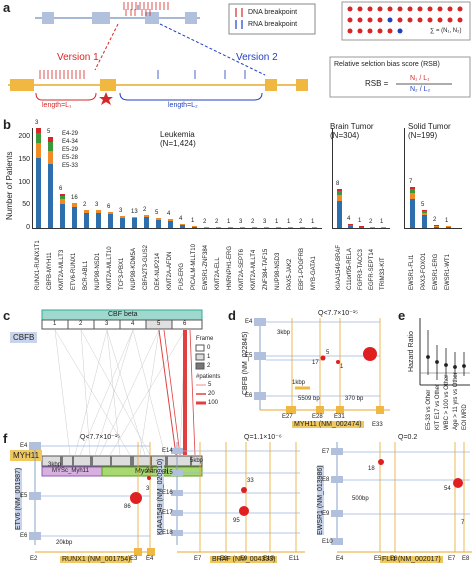  What do you see at coordinates (123, 314) in the screenshot?
I see `cbf-beta-label: CBF beta` at bounding box center [123, 314].